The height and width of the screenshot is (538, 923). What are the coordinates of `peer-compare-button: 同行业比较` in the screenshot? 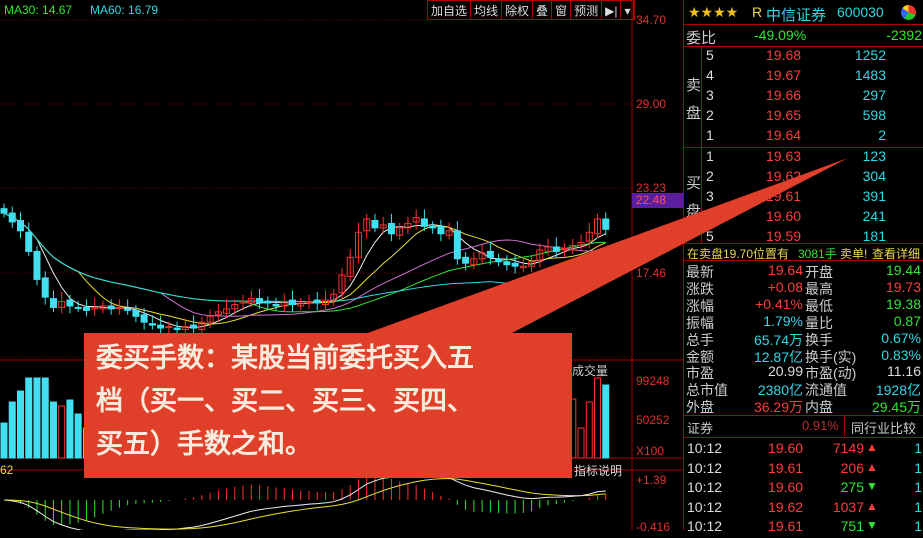 It's located at (880, 425).